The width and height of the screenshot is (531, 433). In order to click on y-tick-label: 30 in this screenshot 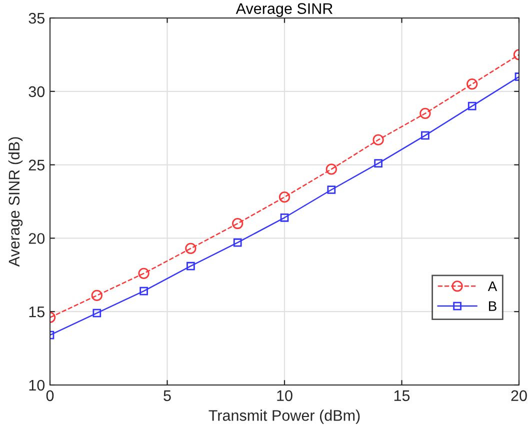, I will do `click(36, 92)`.